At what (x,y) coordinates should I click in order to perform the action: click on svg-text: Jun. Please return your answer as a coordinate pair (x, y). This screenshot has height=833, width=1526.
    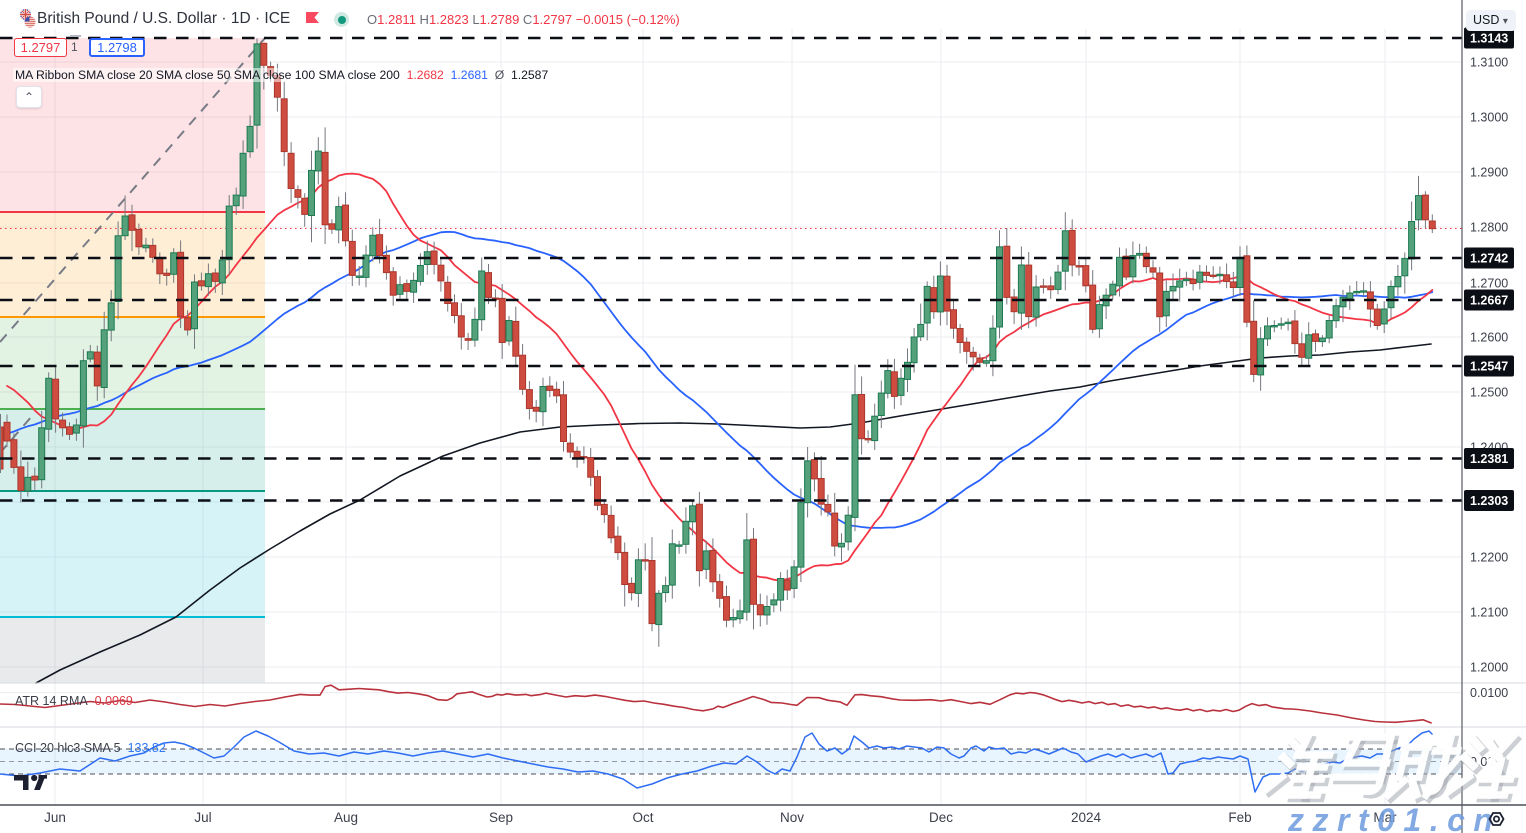
    Looking at the image, I should click on (55, 817).